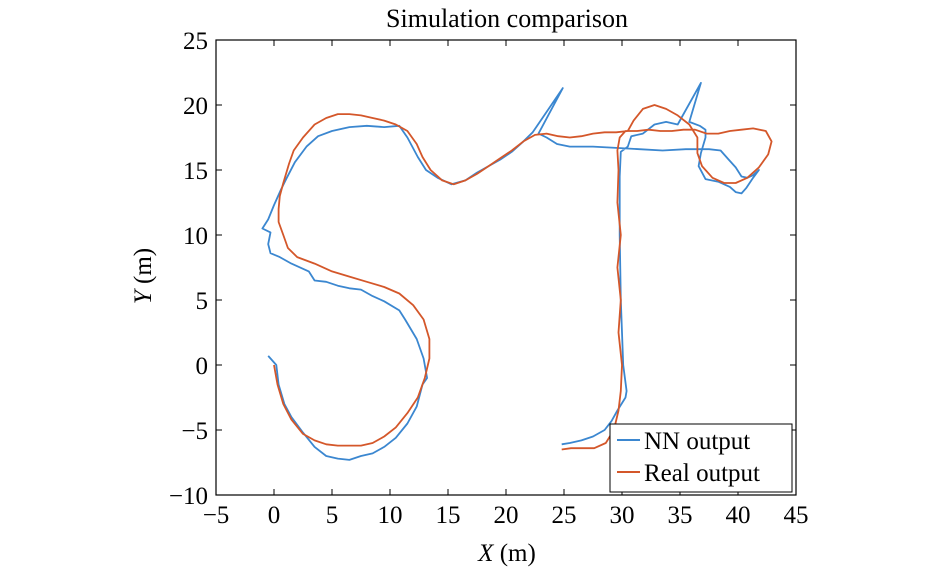 The height and width of the screenshot is (572, 946). What do you see at coordinates (514, 553) in the screenshot?
I see `x-axis-unit: (m)` at bounding box center [514, 553].